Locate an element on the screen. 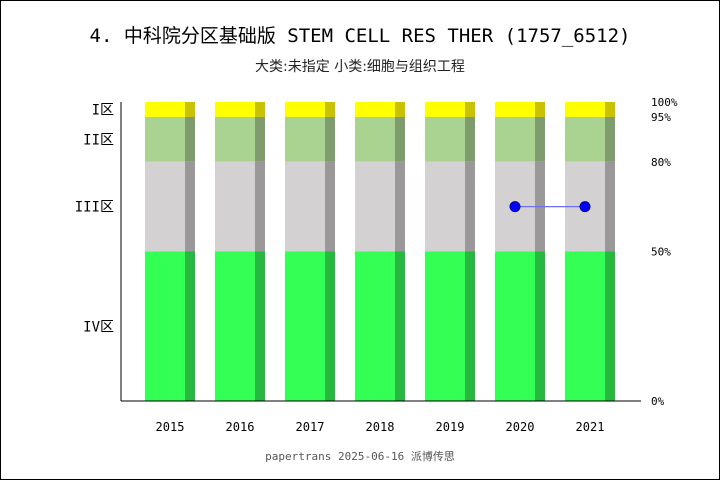 Image resolution: width=720 pixels, height=480 pixels. chart-footer: papertrans 2025-06-16 派博传思 is located at coordinates (360, 456).